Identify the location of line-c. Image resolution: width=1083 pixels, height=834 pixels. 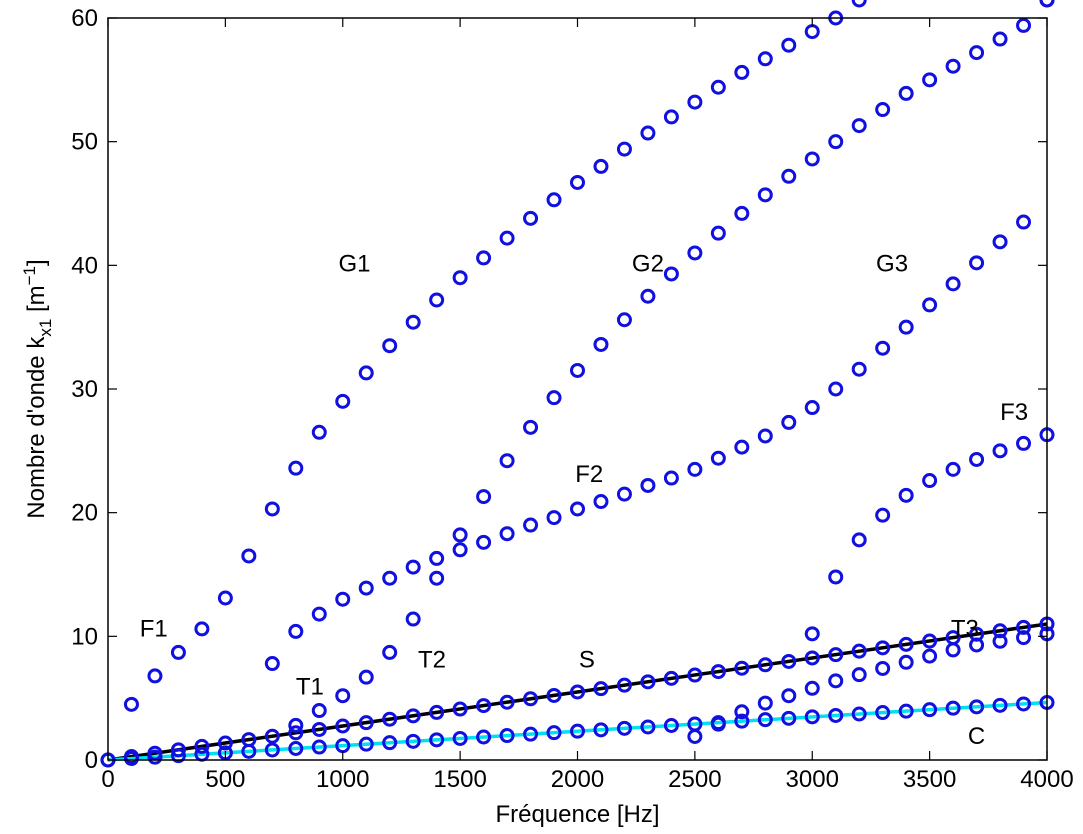
(577, 731).